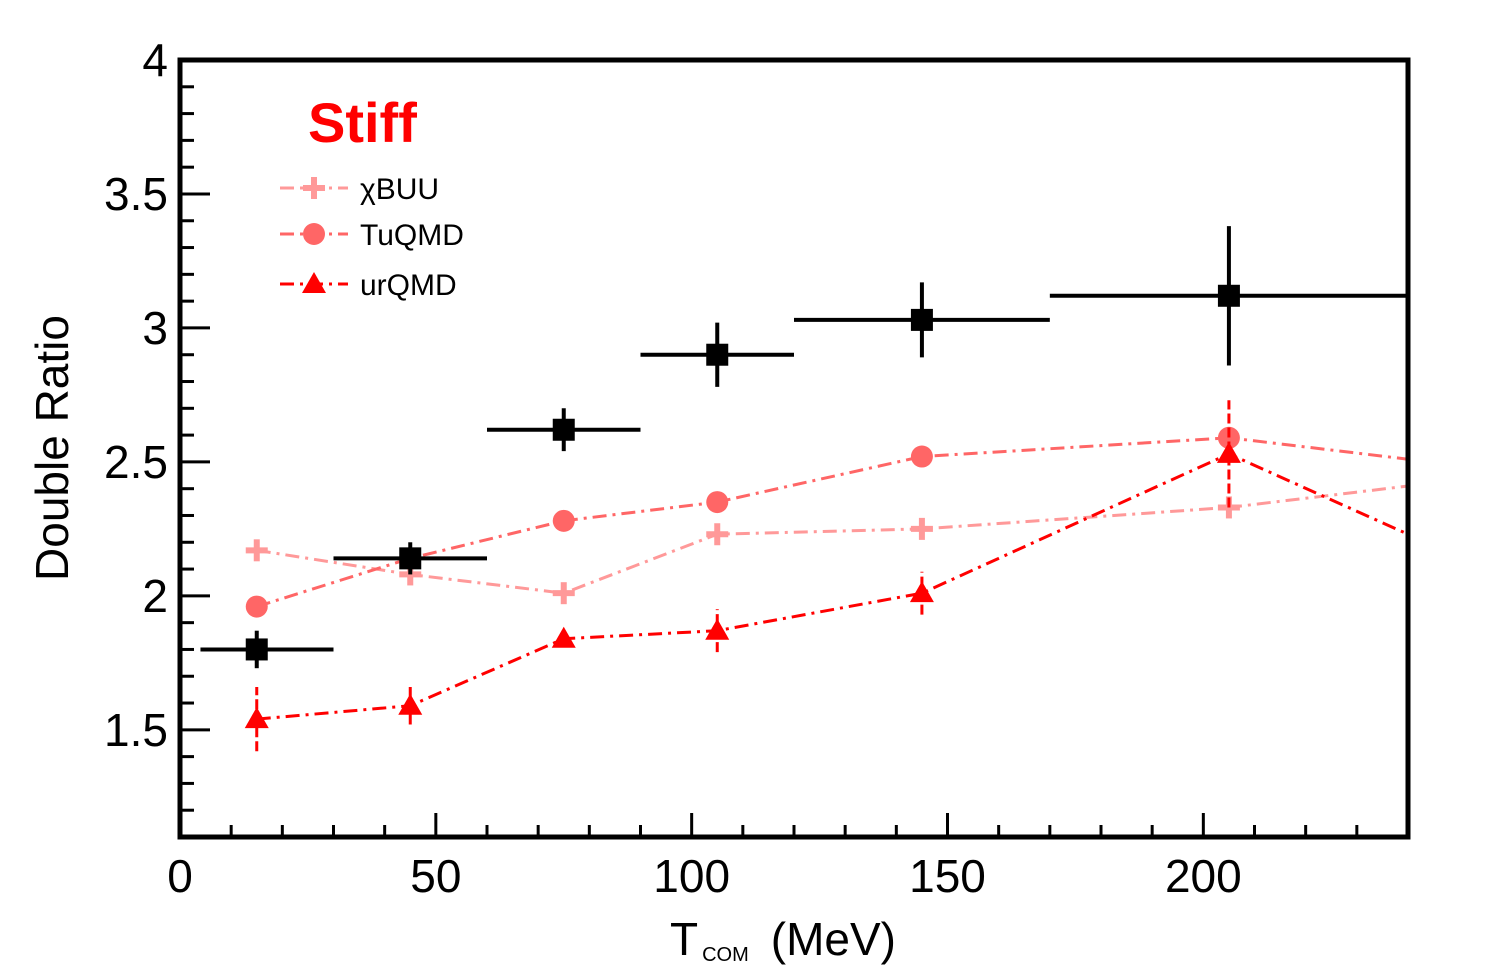 The image size is (1498, 976). I want to click on legend-label: urQMD, so click(408, 285).